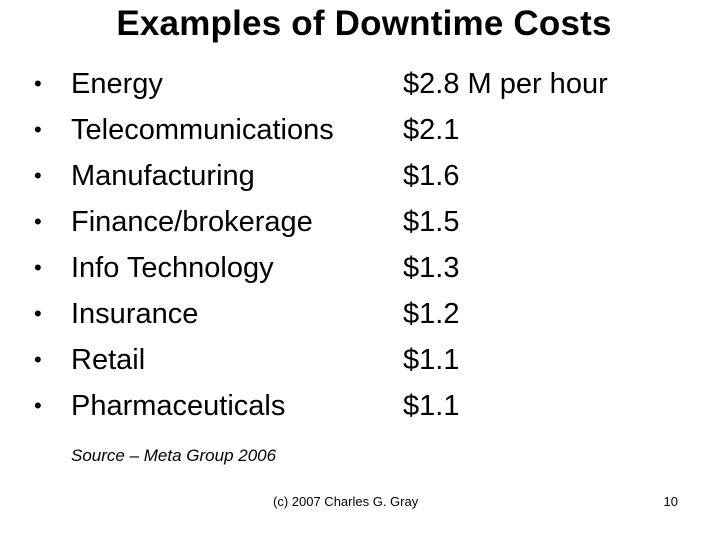  What do you see at coordinates (670, 501) in the screenshot?
I see `page-number: 10` at bounding box center [670, 501].